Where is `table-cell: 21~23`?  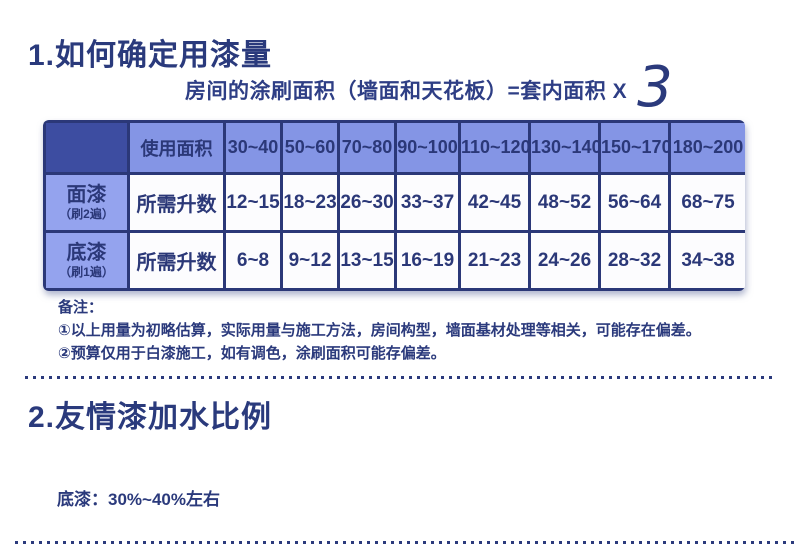
table-cell: 21~23 is located at coordinates (494, 260).